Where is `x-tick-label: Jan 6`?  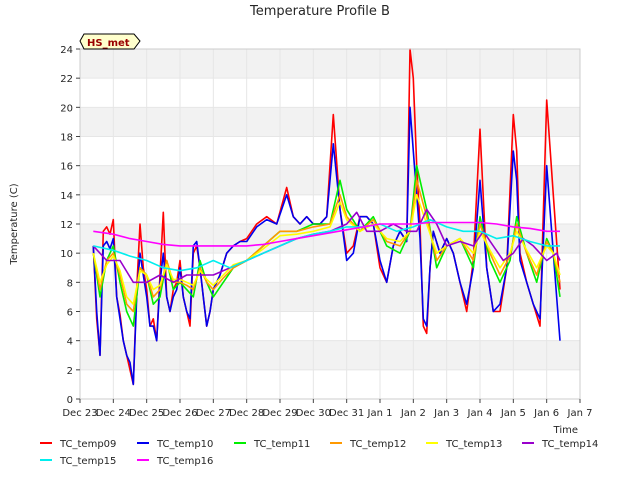 x-tick-label: Jan 6 is located at coordinates (546, 413).